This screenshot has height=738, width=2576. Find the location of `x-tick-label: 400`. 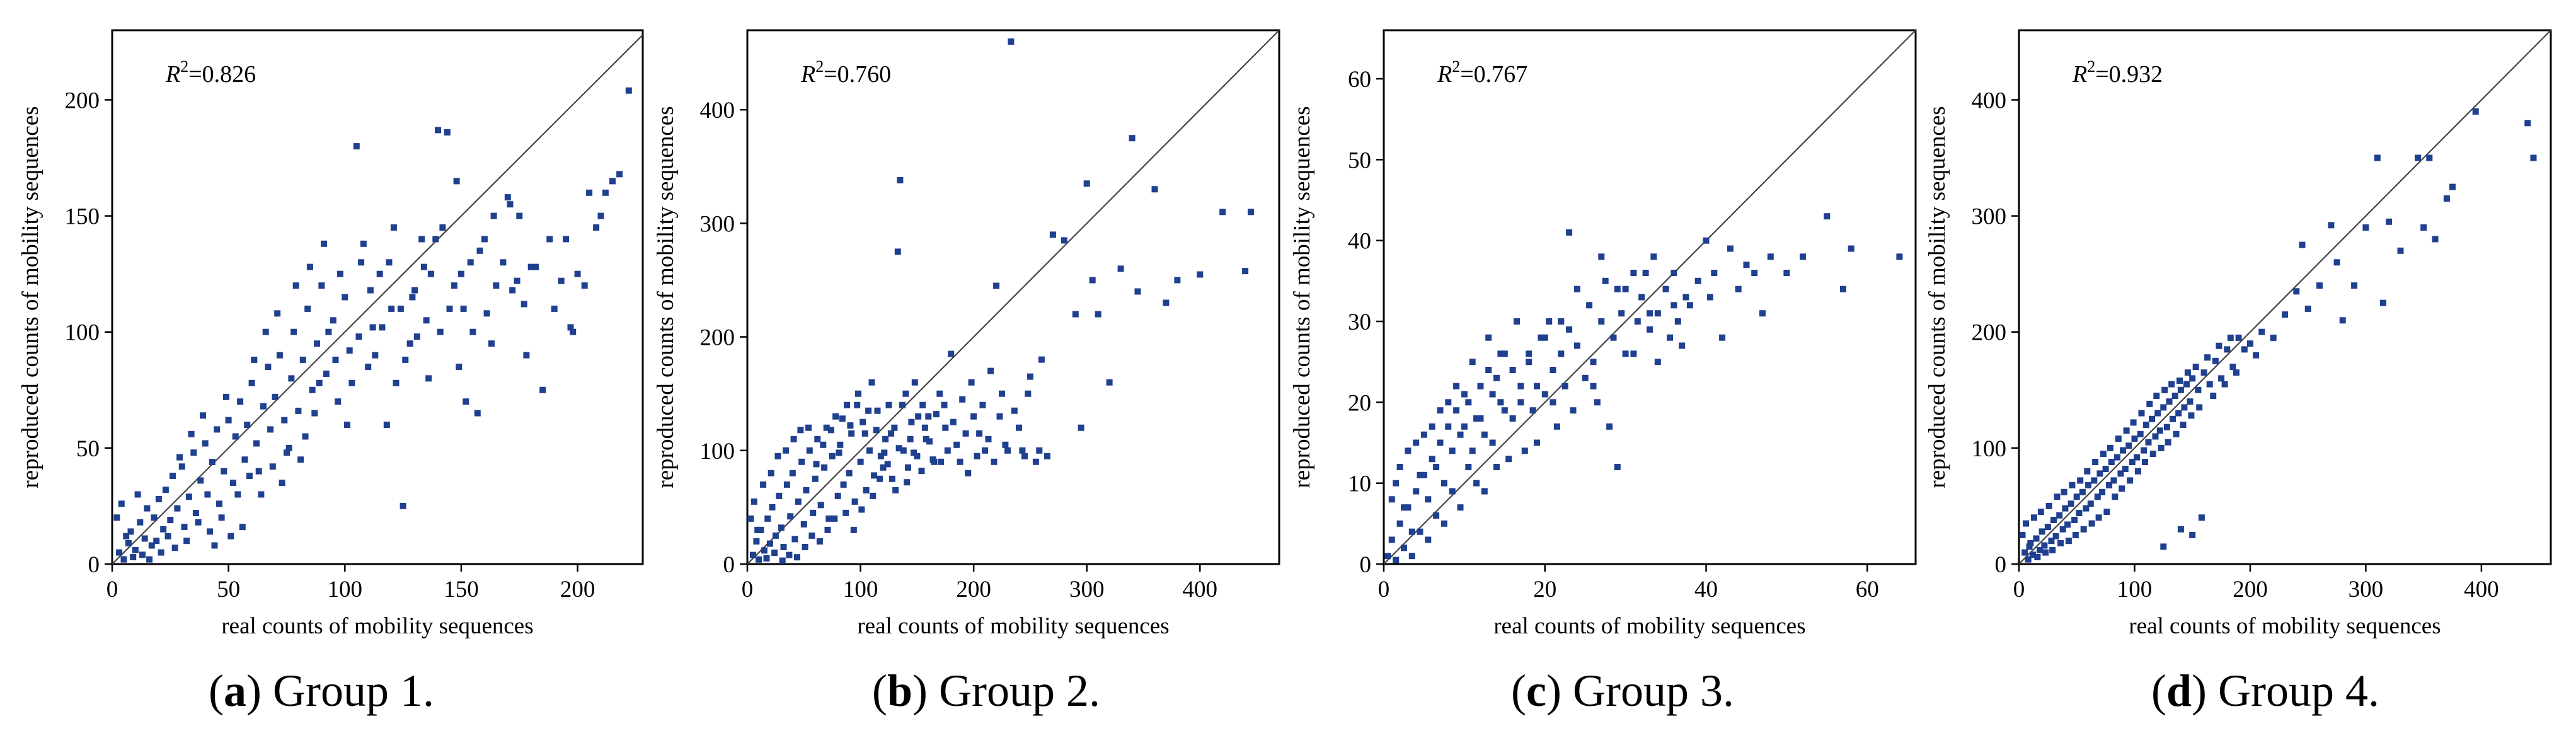

x-tick-label: 400 is located at coordinates (1200, 590).